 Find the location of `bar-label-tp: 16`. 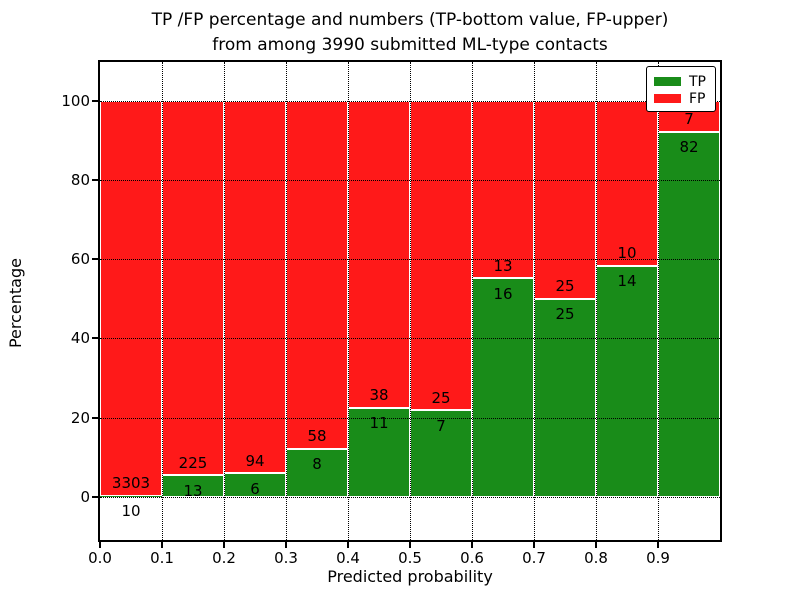

bar-label-tp: 16 is located at coordinates (503, 293).